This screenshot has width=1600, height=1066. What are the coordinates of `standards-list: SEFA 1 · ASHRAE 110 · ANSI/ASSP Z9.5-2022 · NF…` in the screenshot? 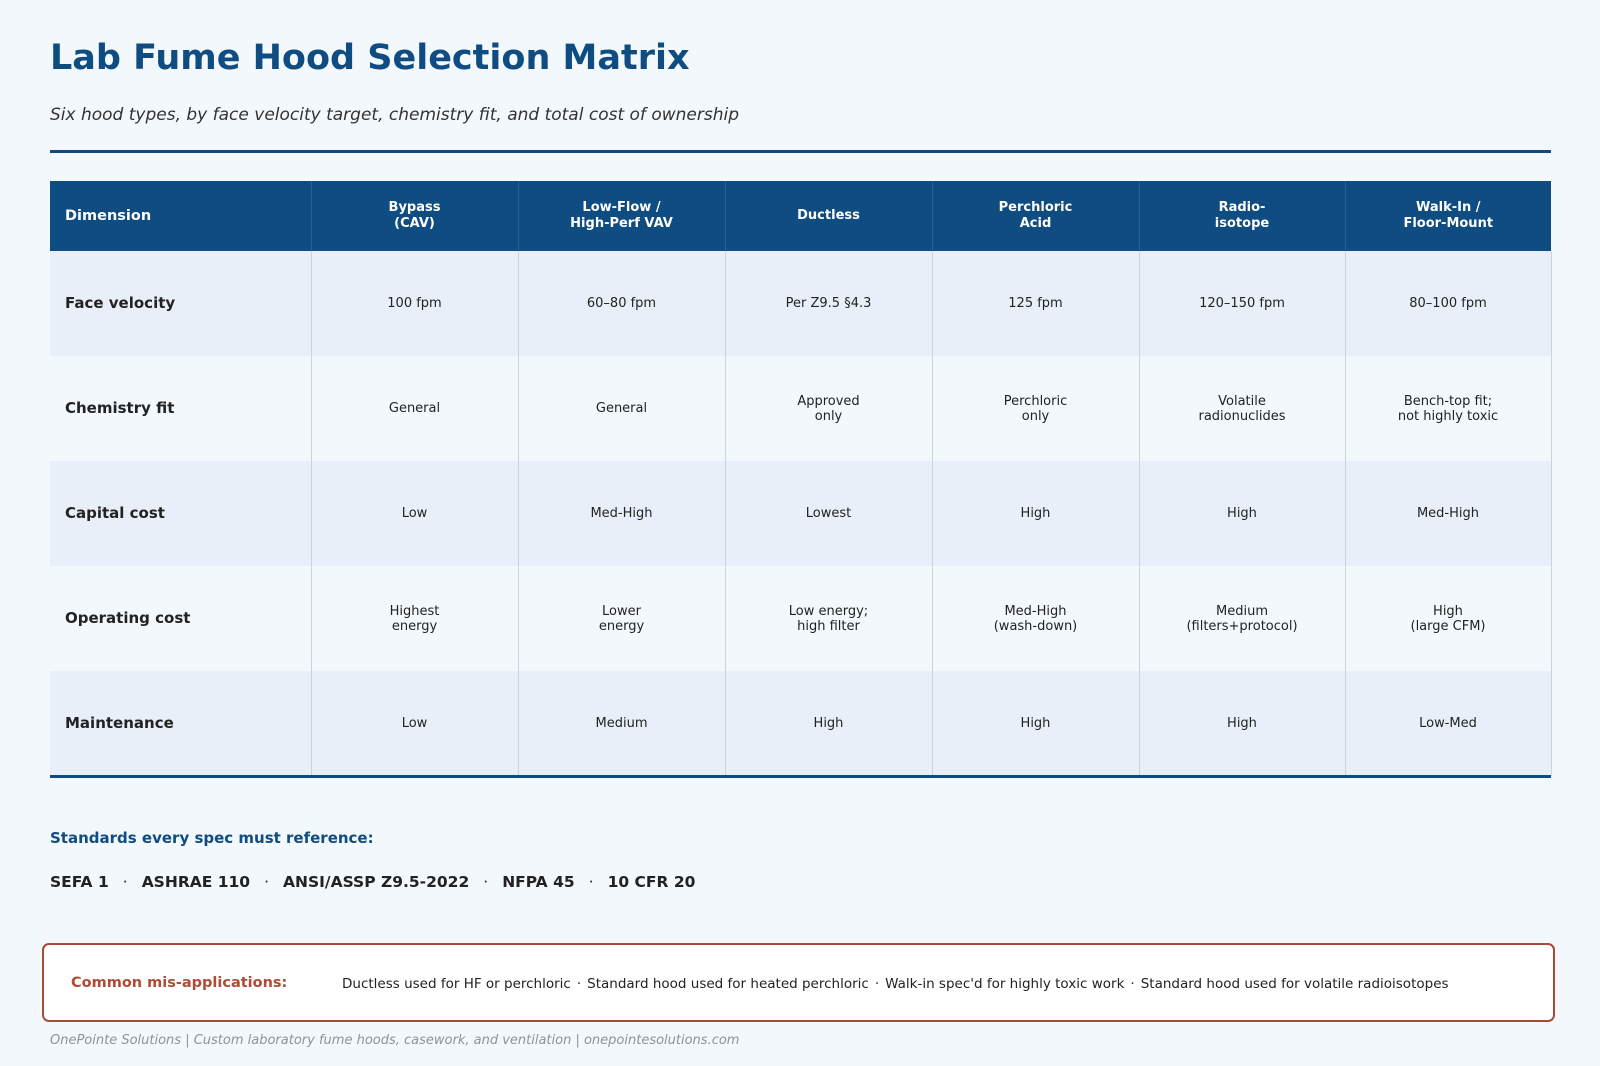 It's located at (372, 882).